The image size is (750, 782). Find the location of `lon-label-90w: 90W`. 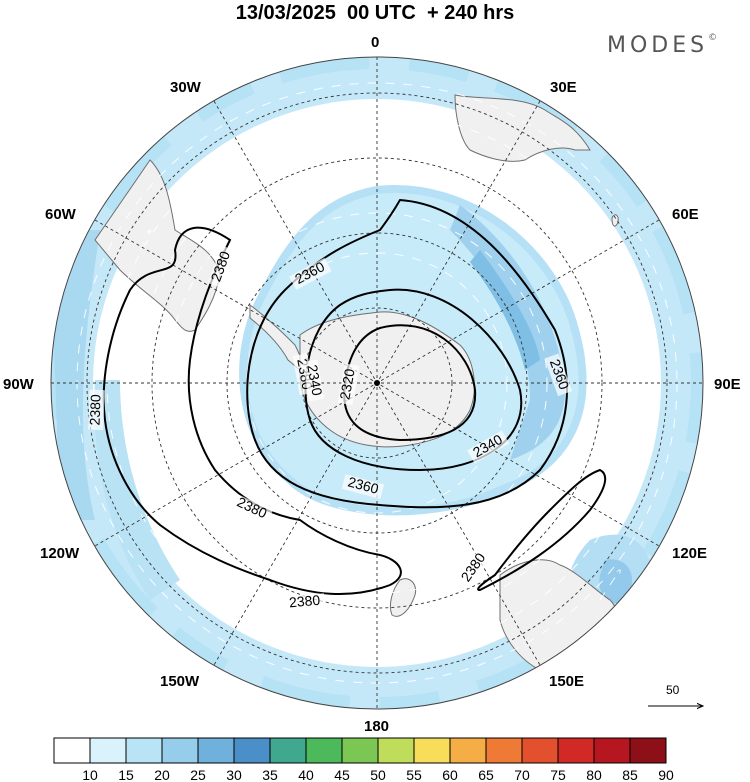

lon-label-90w: 90W is located at coordinates (18, 384).